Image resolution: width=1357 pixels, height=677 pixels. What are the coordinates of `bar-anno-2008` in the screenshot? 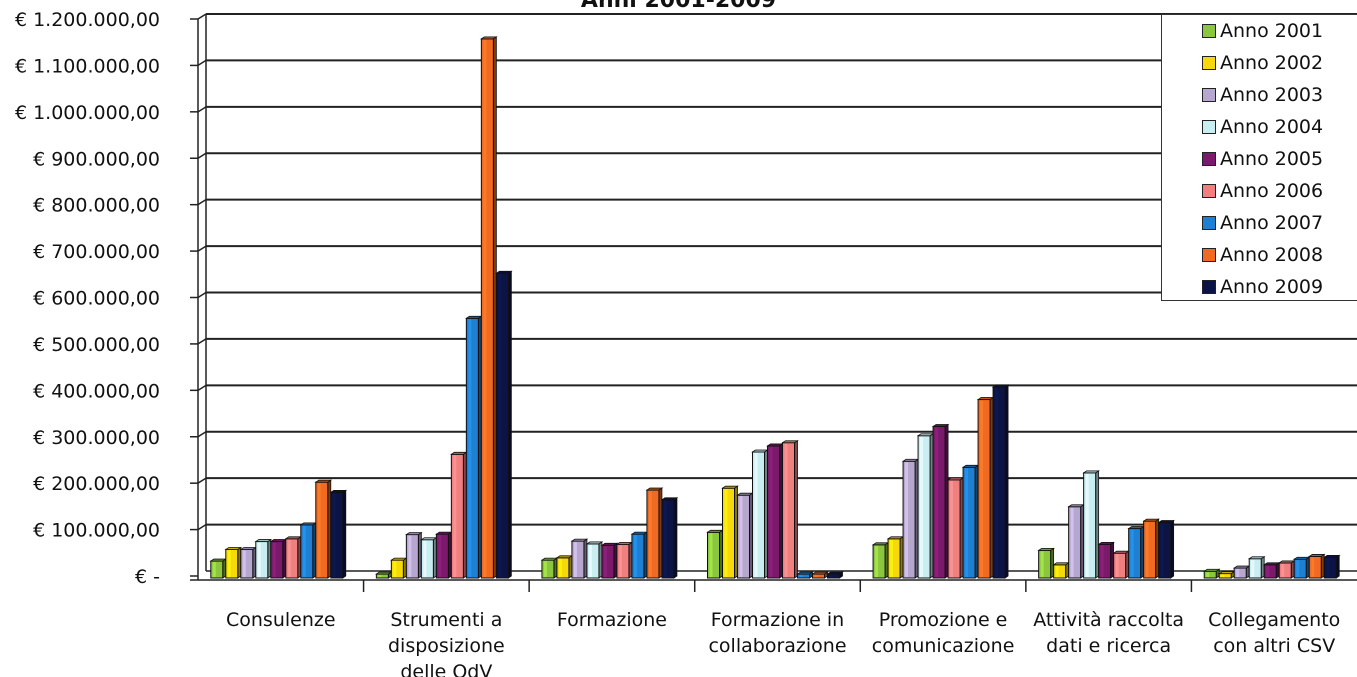 It's located at (487, 308).